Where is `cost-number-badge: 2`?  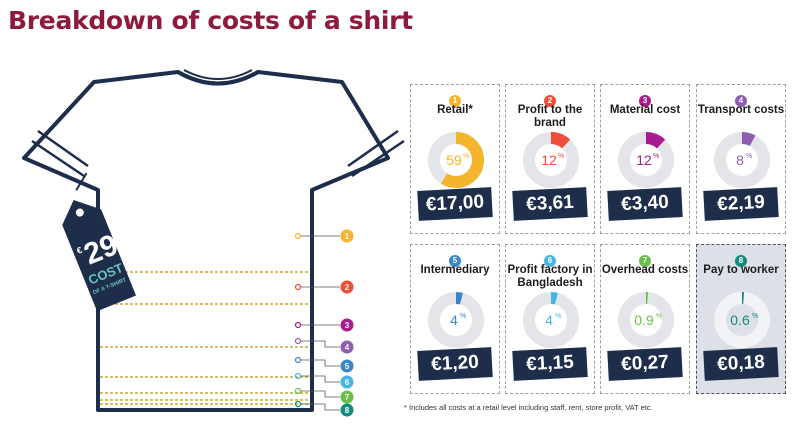
cost-number-badge: 2 is located at coordinates (550, 101).